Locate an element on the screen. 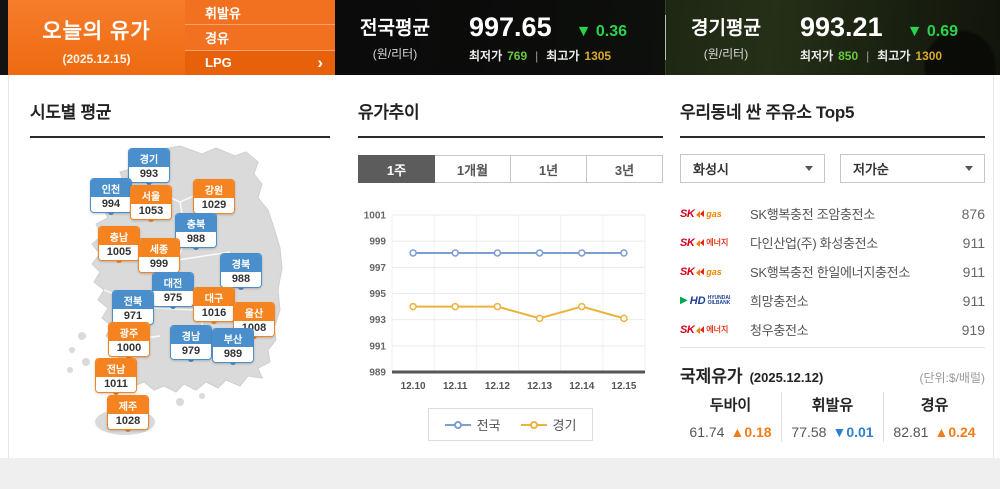 This screenshot has width=1000, height=489. region-name: 울산 is located at coordinates (254, 312).